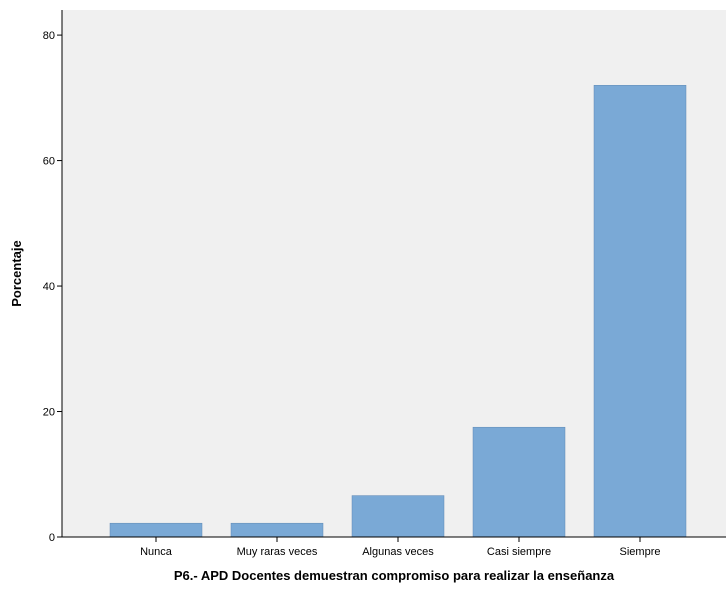 The image size is (726, 593). Describe the element at coordinates (49, 287) in the screenshot. I see `y-tick-label: 40` at that location.